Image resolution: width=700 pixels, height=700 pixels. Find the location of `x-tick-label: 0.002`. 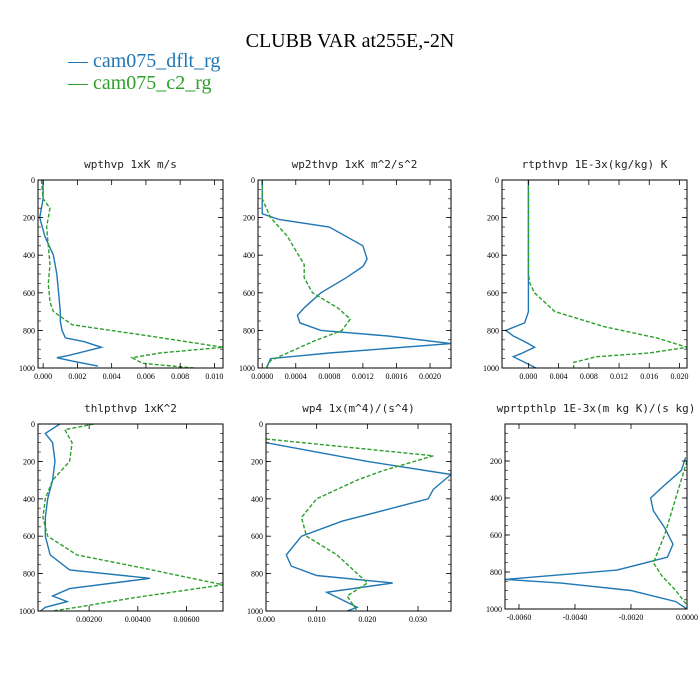

x-tick-label: 0.002 is located at coordinates (77, 376).